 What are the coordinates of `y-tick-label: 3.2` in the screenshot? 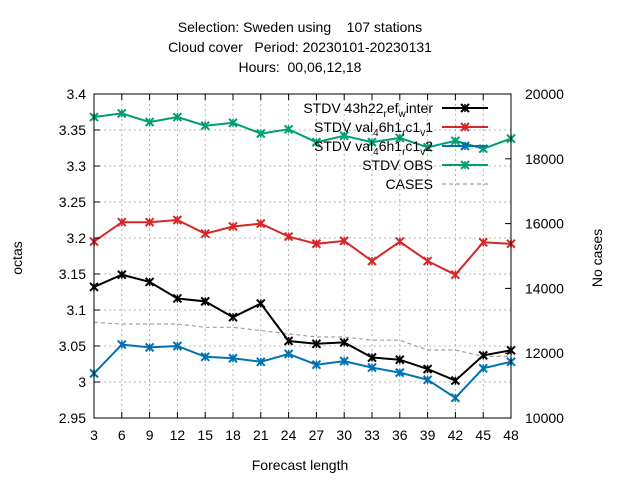 It's located at (77, 238).